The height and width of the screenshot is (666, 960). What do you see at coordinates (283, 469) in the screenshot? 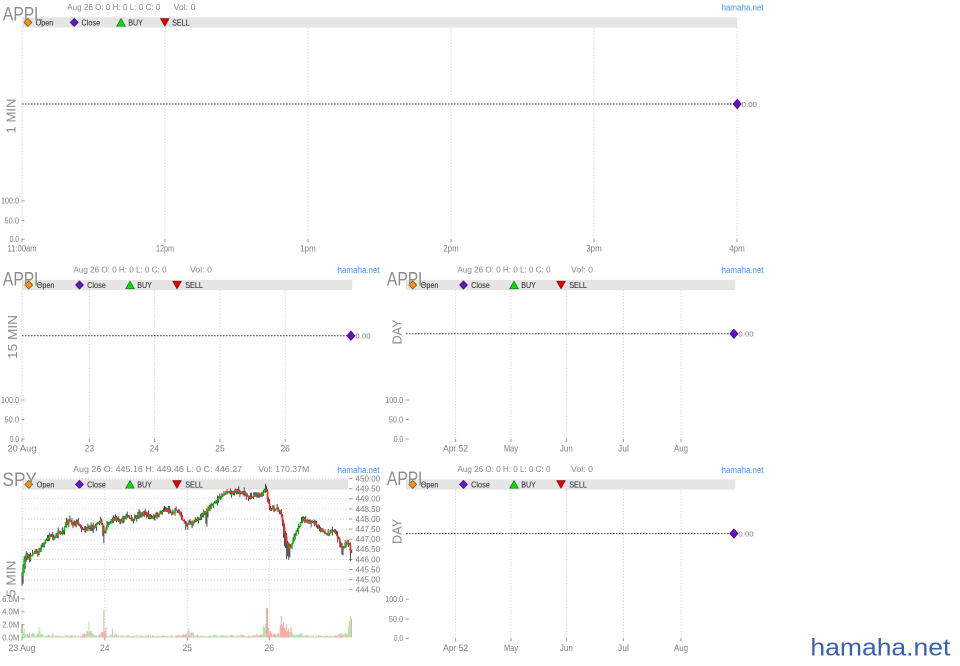
I see `svg-text: Vol: 170.37M` at bounding box center [283, 469].